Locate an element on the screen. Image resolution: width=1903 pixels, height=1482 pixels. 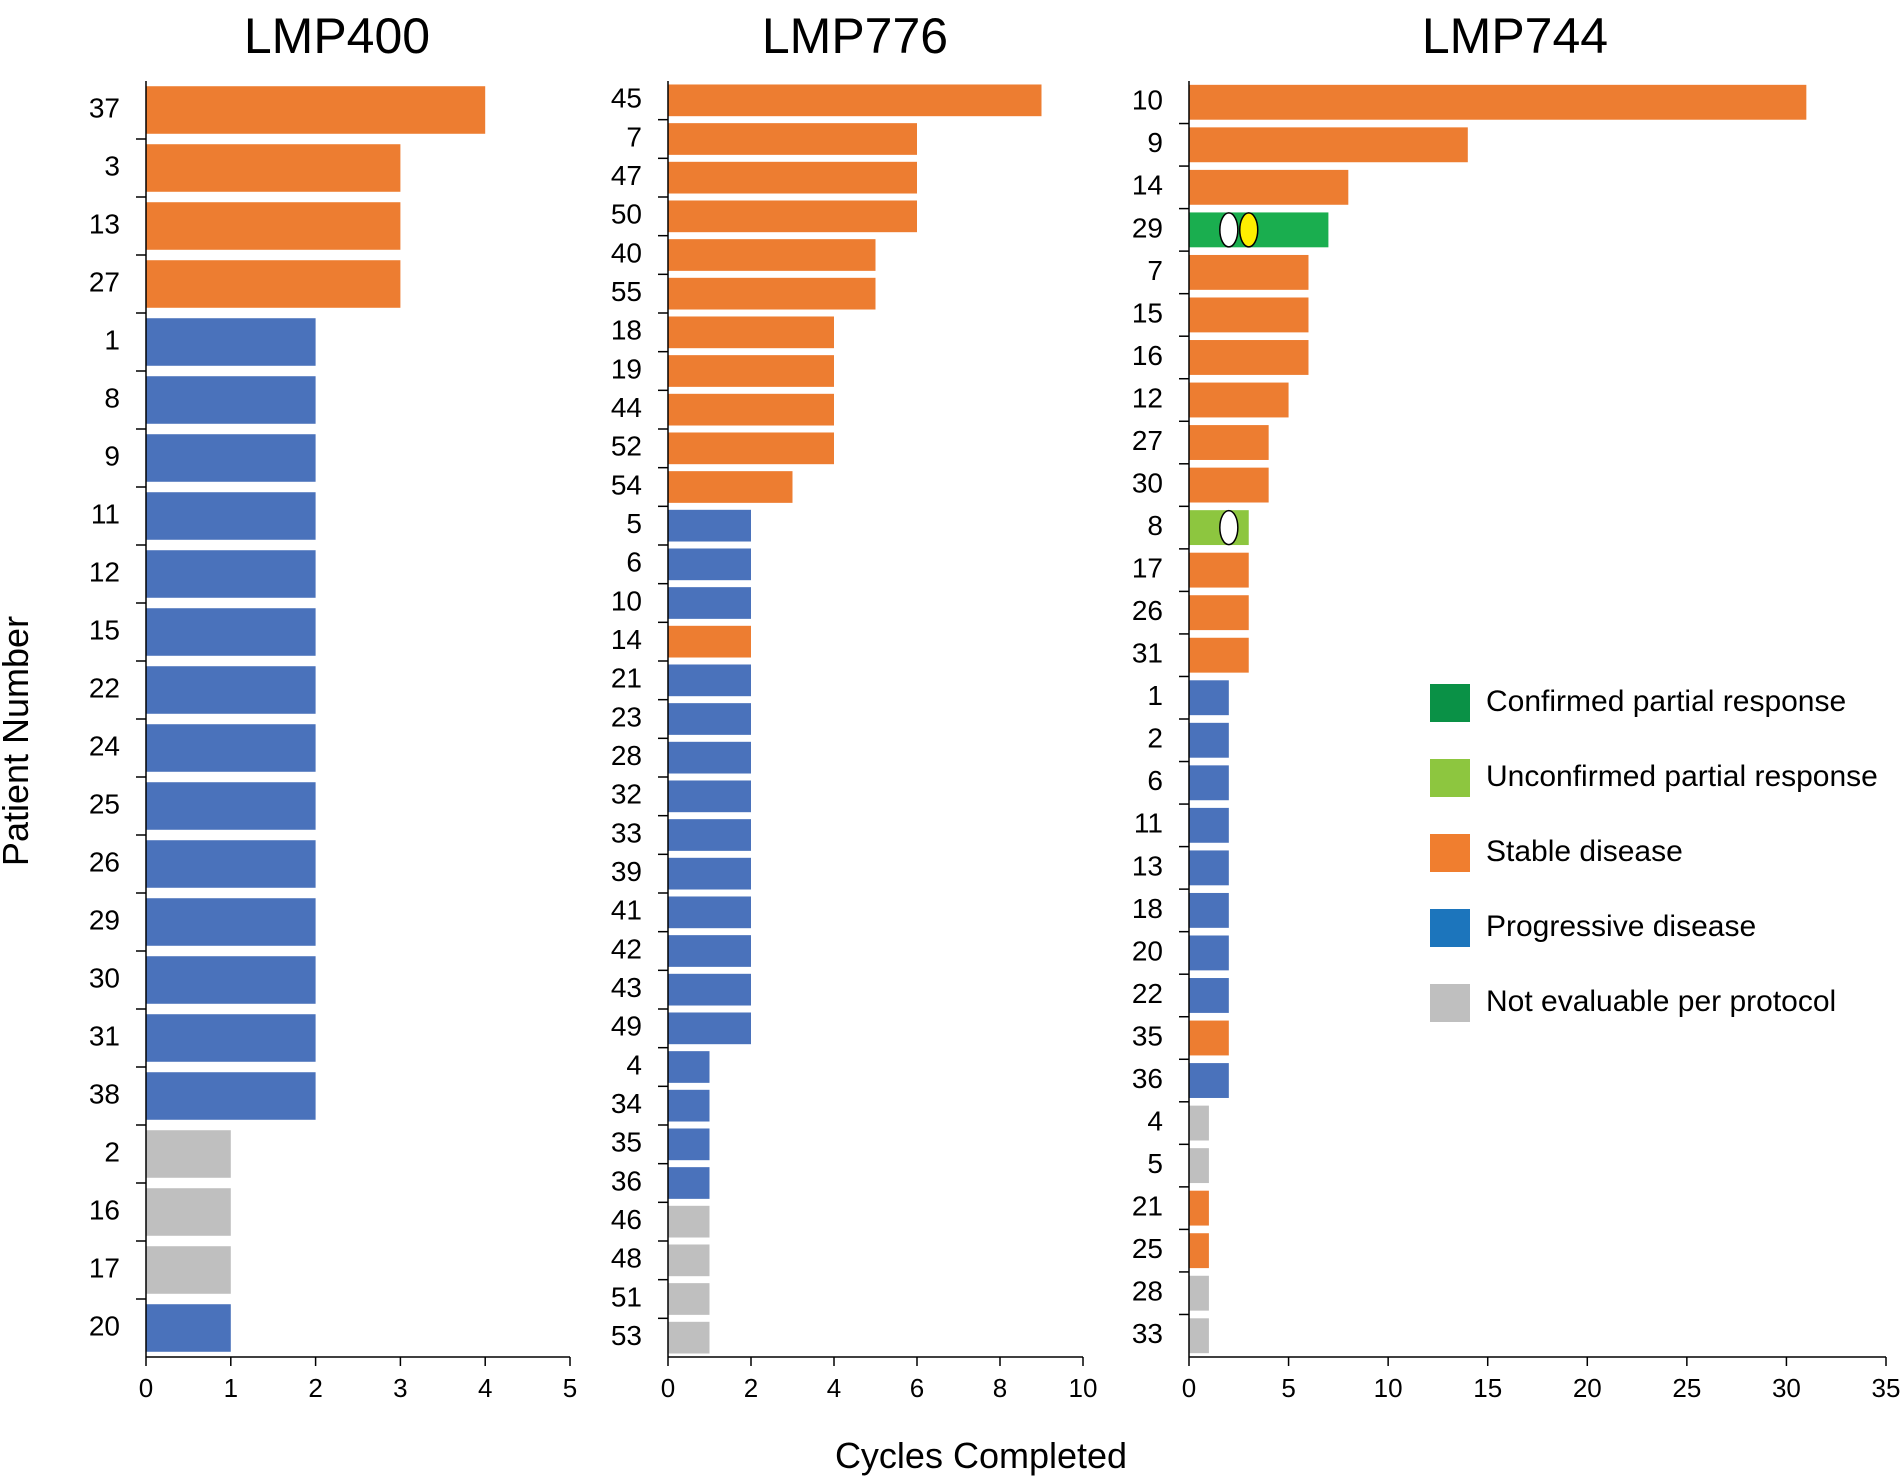
x-tick-label: 0 is located at coordinates (1189, 1388).